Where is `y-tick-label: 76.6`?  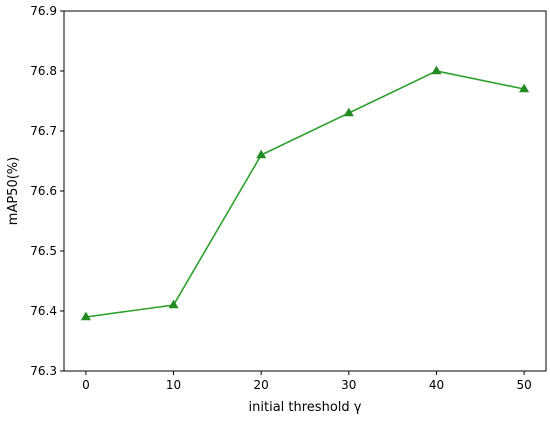
y-tick-label: 76.6 is located at coordinates (43, 191).